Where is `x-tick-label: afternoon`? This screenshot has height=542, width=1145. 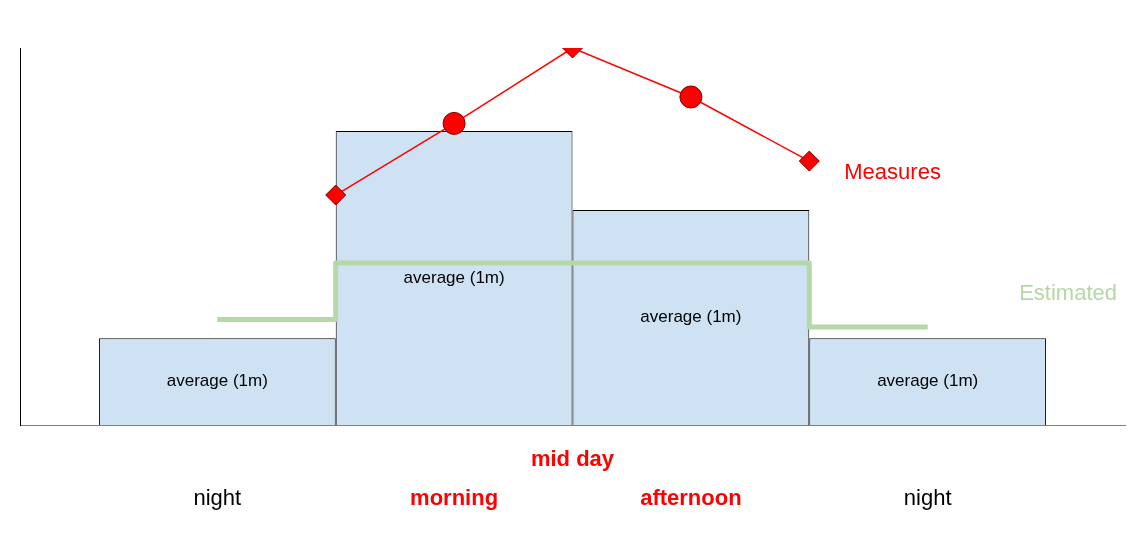
x-tick-label: afternoon is located at coordinates (691, 497).